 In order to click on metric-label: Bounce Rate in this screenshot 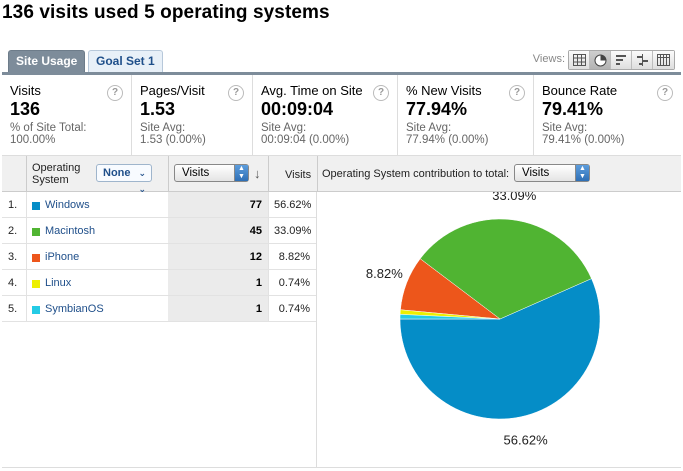, I will do `click(580, 90)`.